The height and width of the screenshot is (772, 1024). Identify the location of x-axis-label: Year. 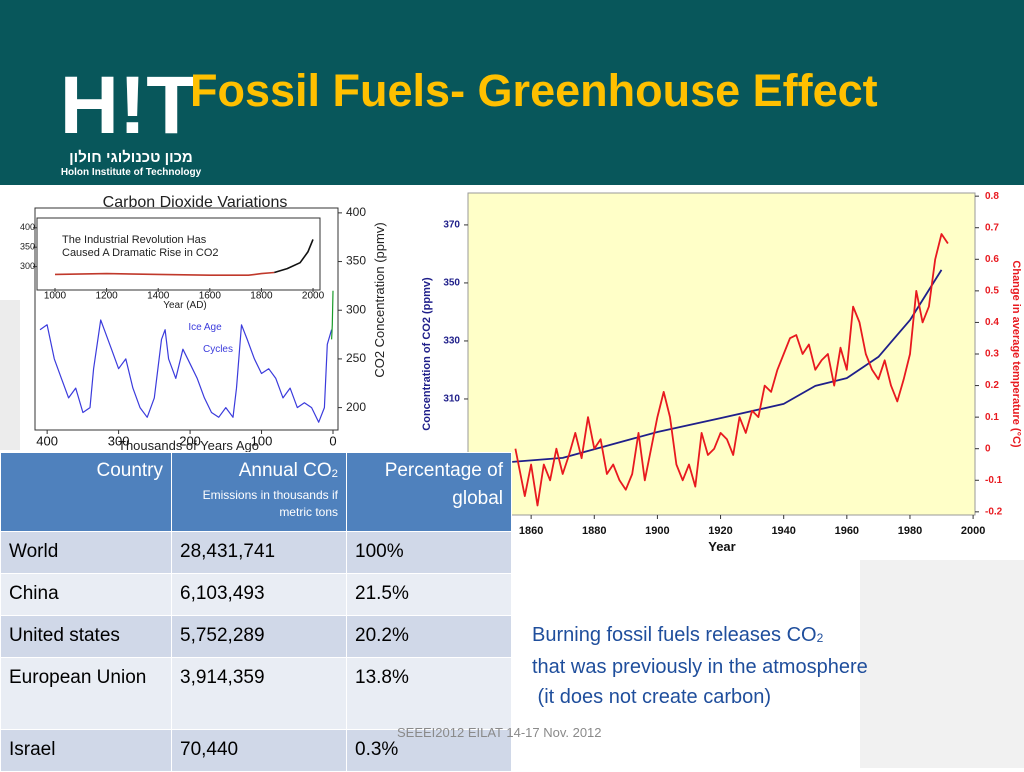
(721, 546).